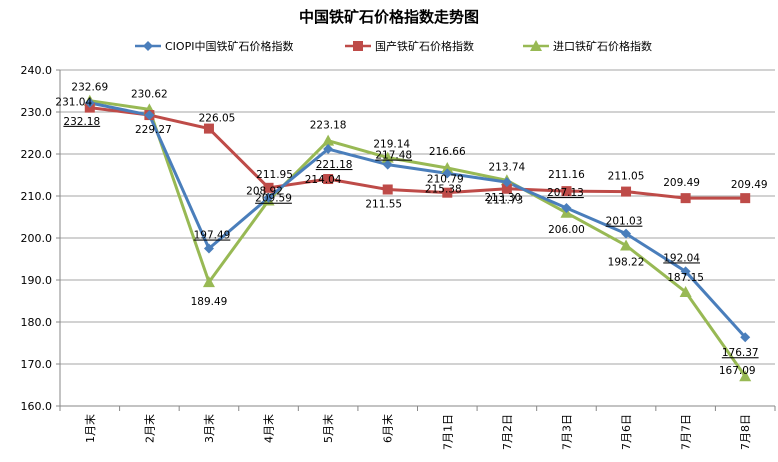  What do you see at coordinates (566, 230) in the screenshot?
I see `data-label: 206.00` at bounding box center [566, 230].